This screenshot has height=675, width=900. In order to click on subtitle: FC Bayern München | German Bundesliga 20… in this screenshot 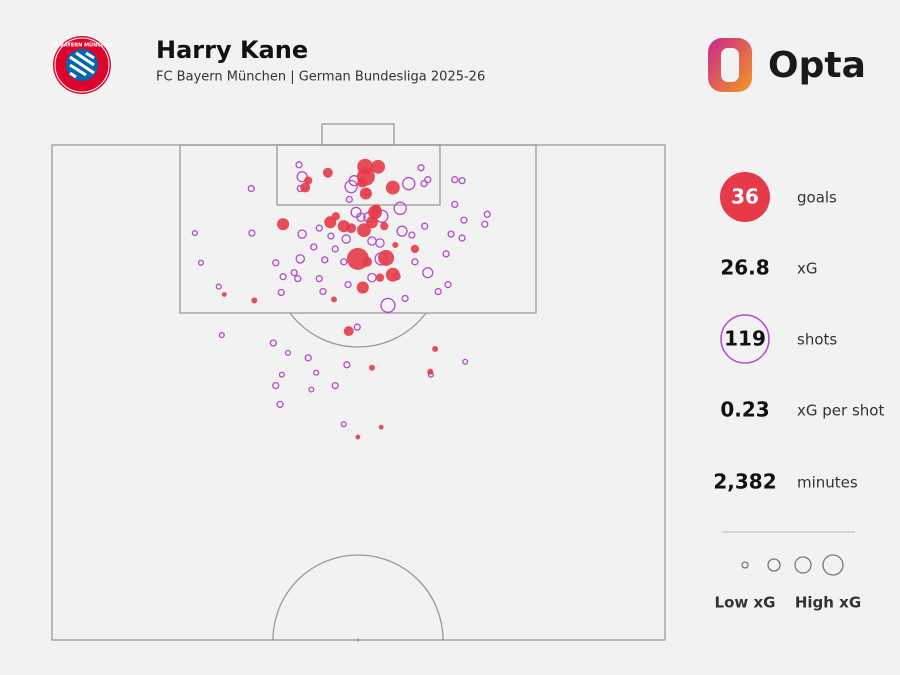, I will do `click(320, 77)`.